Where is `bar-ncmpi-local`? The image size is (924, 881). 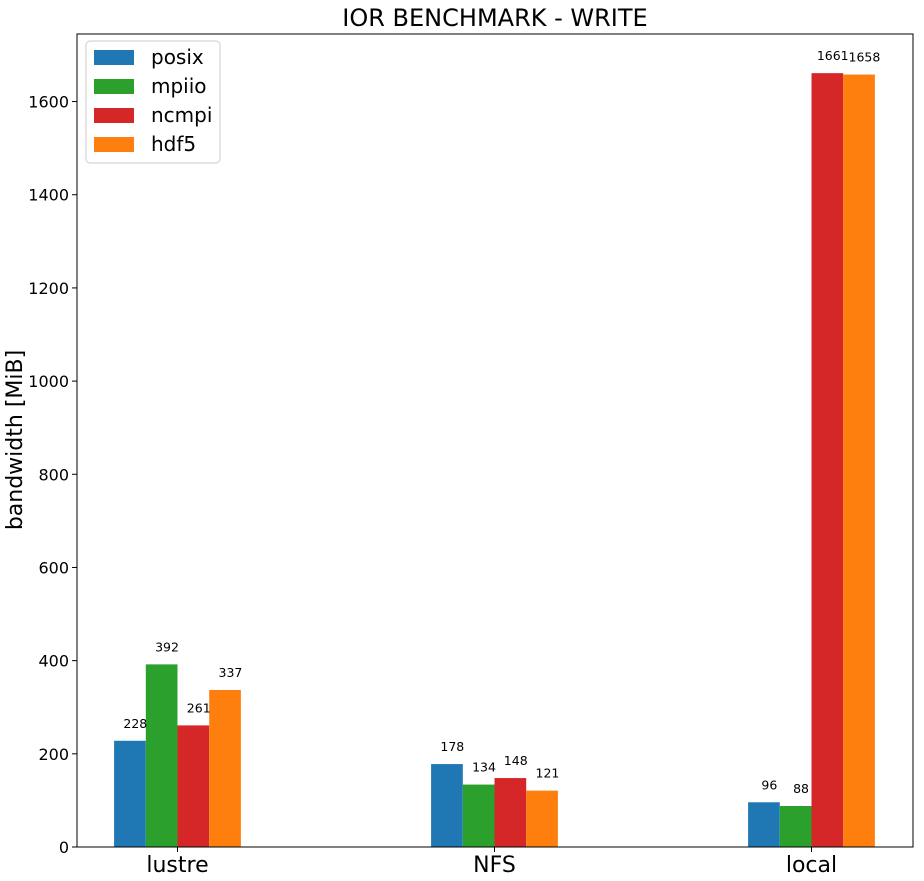
bar-ncmpi-local is located at coordinates (827, 460).